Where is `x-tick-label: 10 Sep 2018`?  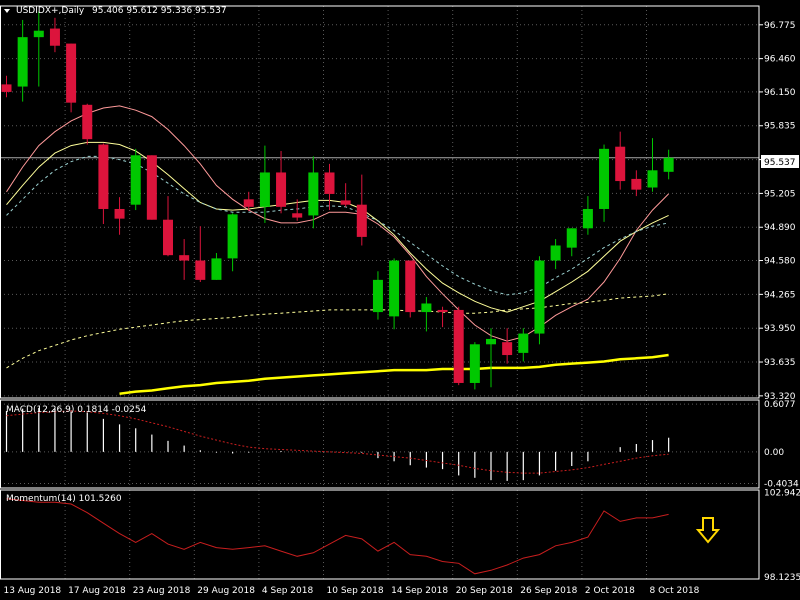
x-tick-label: 10 Sep 2018 is located at coordinates (355, 591).